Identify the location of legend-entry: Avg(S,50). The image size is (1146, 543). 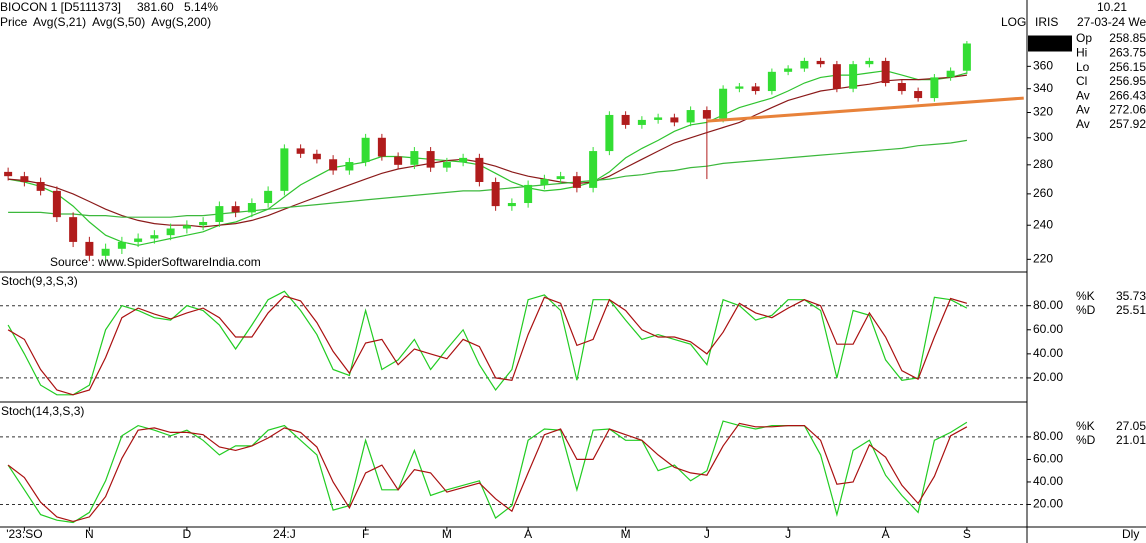
(118, 22).